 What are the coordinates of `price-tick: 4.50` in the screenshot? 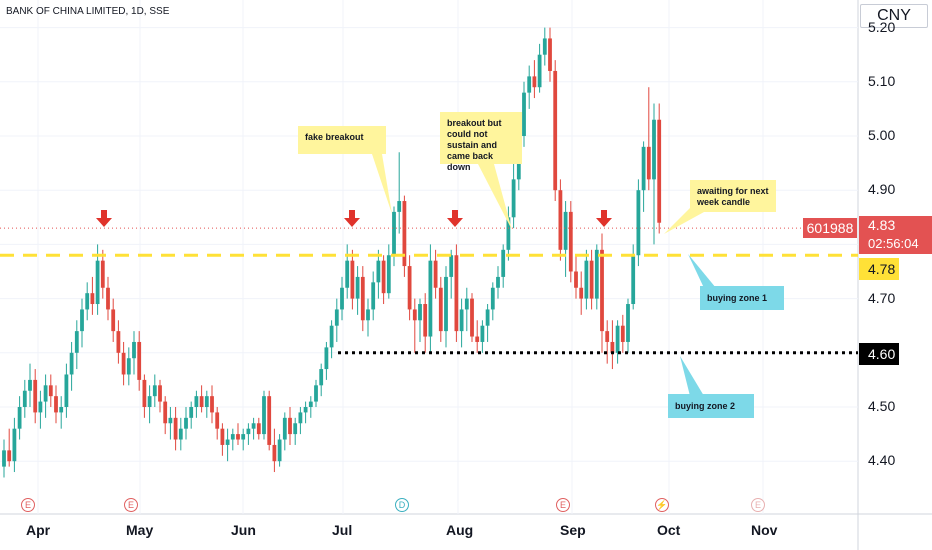 It's located at (882, 406).